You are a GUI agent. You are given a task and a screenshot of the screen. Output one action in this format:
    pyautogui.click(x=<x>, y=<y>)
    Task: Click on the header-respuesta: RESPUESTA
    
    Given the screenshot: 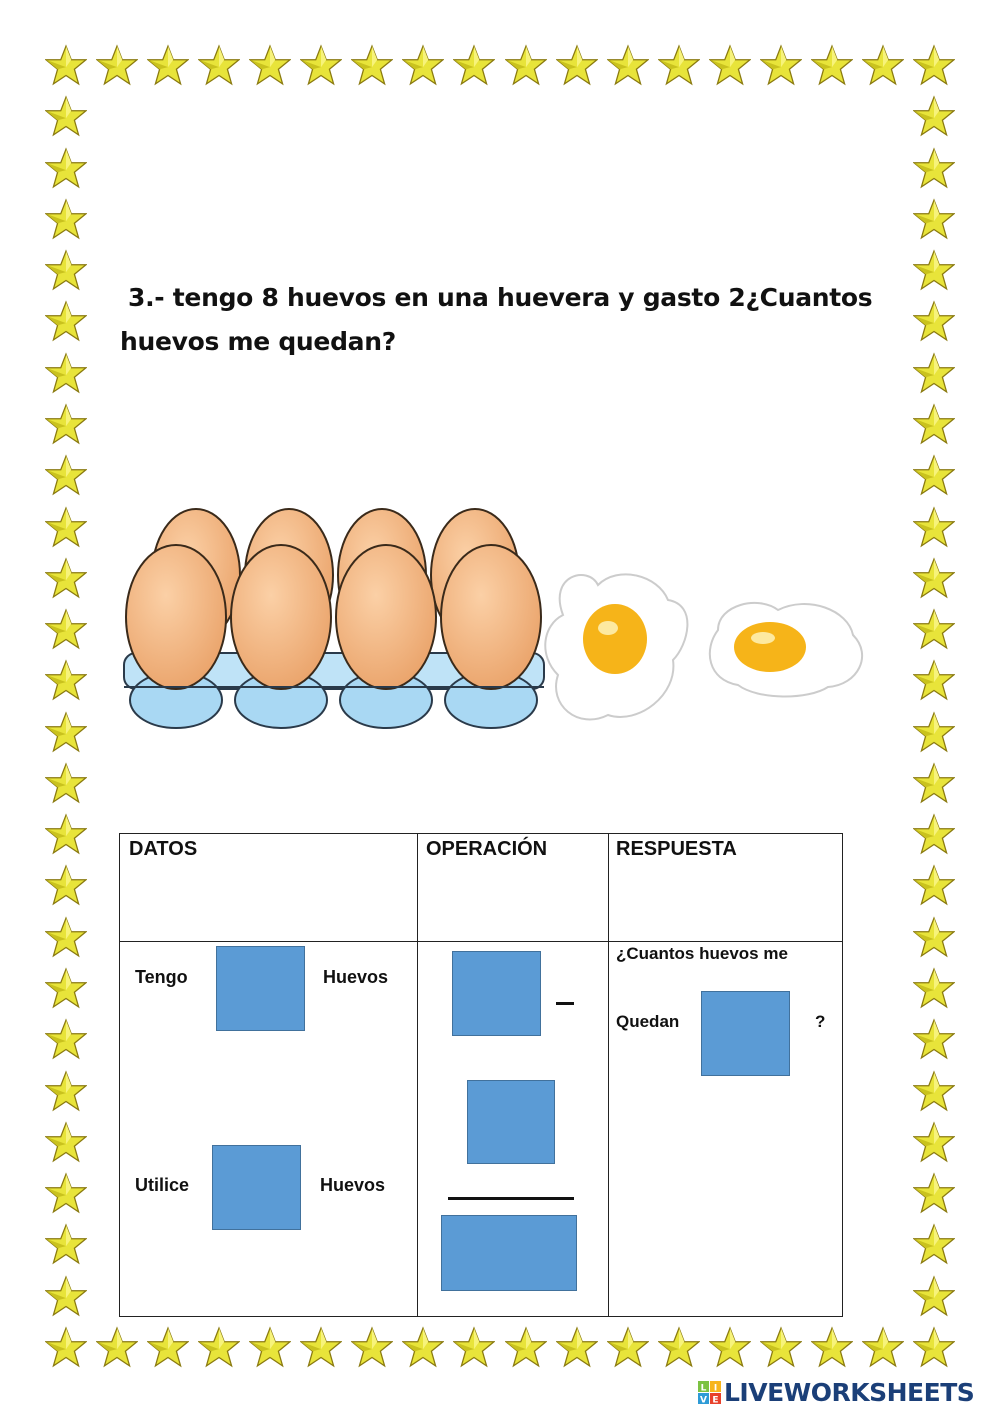 What is the action you would take?
    pyautogui.click(x=676, y=849)
    